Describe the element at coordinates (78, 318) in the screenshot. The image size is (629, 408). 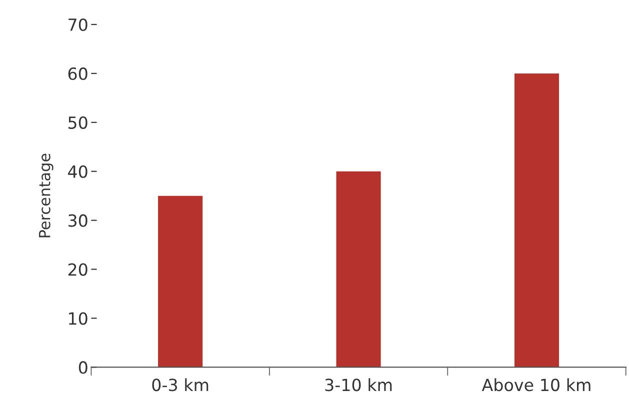
I see `y-tick-label: 10` at that location.